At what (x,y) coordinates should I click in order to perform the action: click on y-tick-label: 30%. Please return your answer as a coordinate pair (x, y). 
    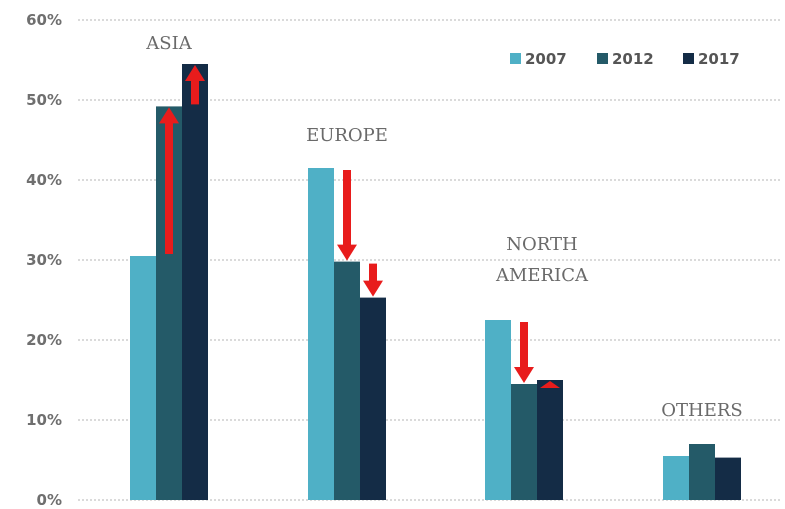
    Looking at the image, I should click on (44, 260).